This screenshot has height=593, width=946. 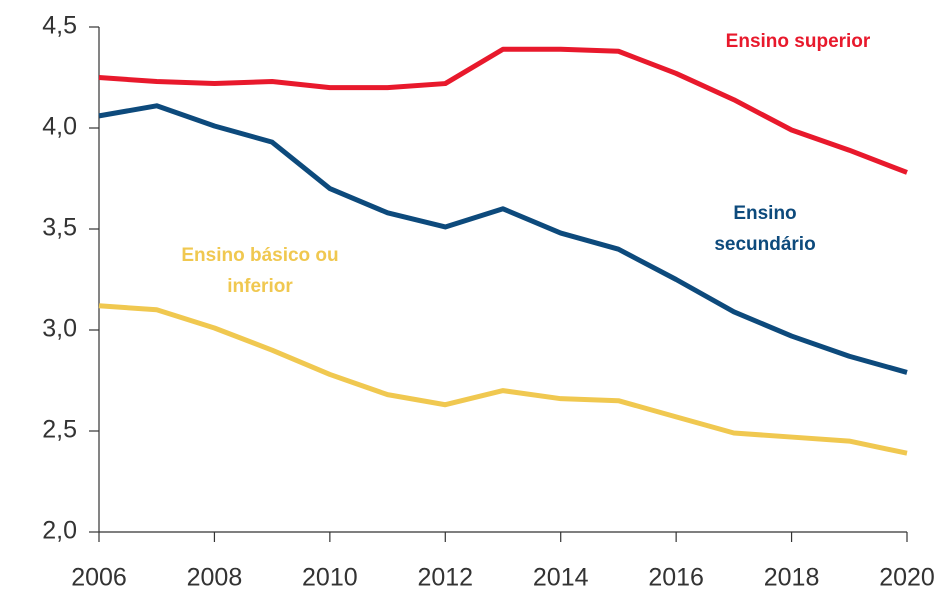 I want to click on series-label: Ensino básico ou inferior, so click(x=259, y=271).